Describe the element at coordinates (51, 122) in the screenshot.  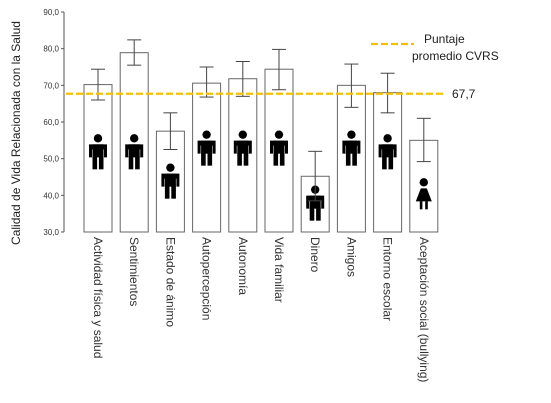
I see `y-tick-label: 60,0` at that location.